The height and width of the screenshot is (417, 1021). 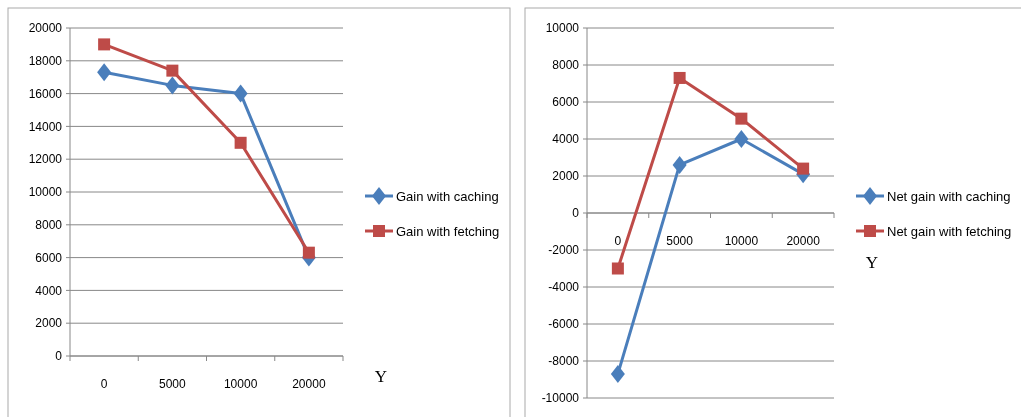 I want to click on y-tick-label: 14000, so click(x=45, y=126).